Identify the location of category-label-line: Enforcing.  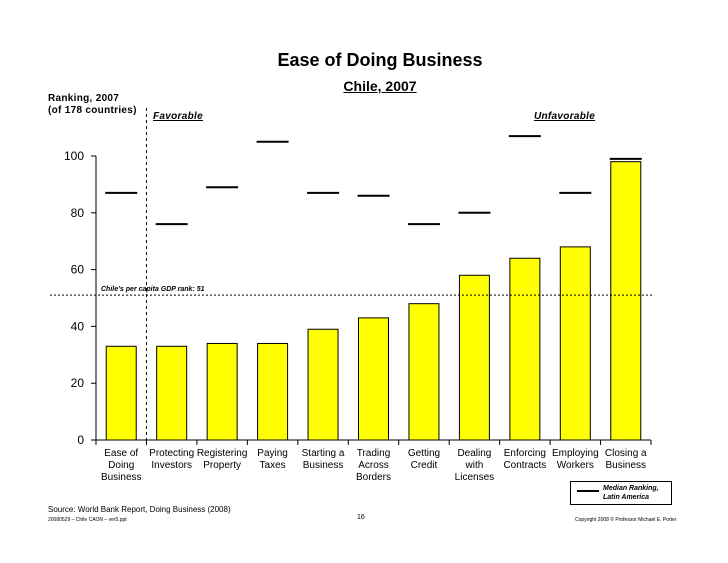
(525, 453).